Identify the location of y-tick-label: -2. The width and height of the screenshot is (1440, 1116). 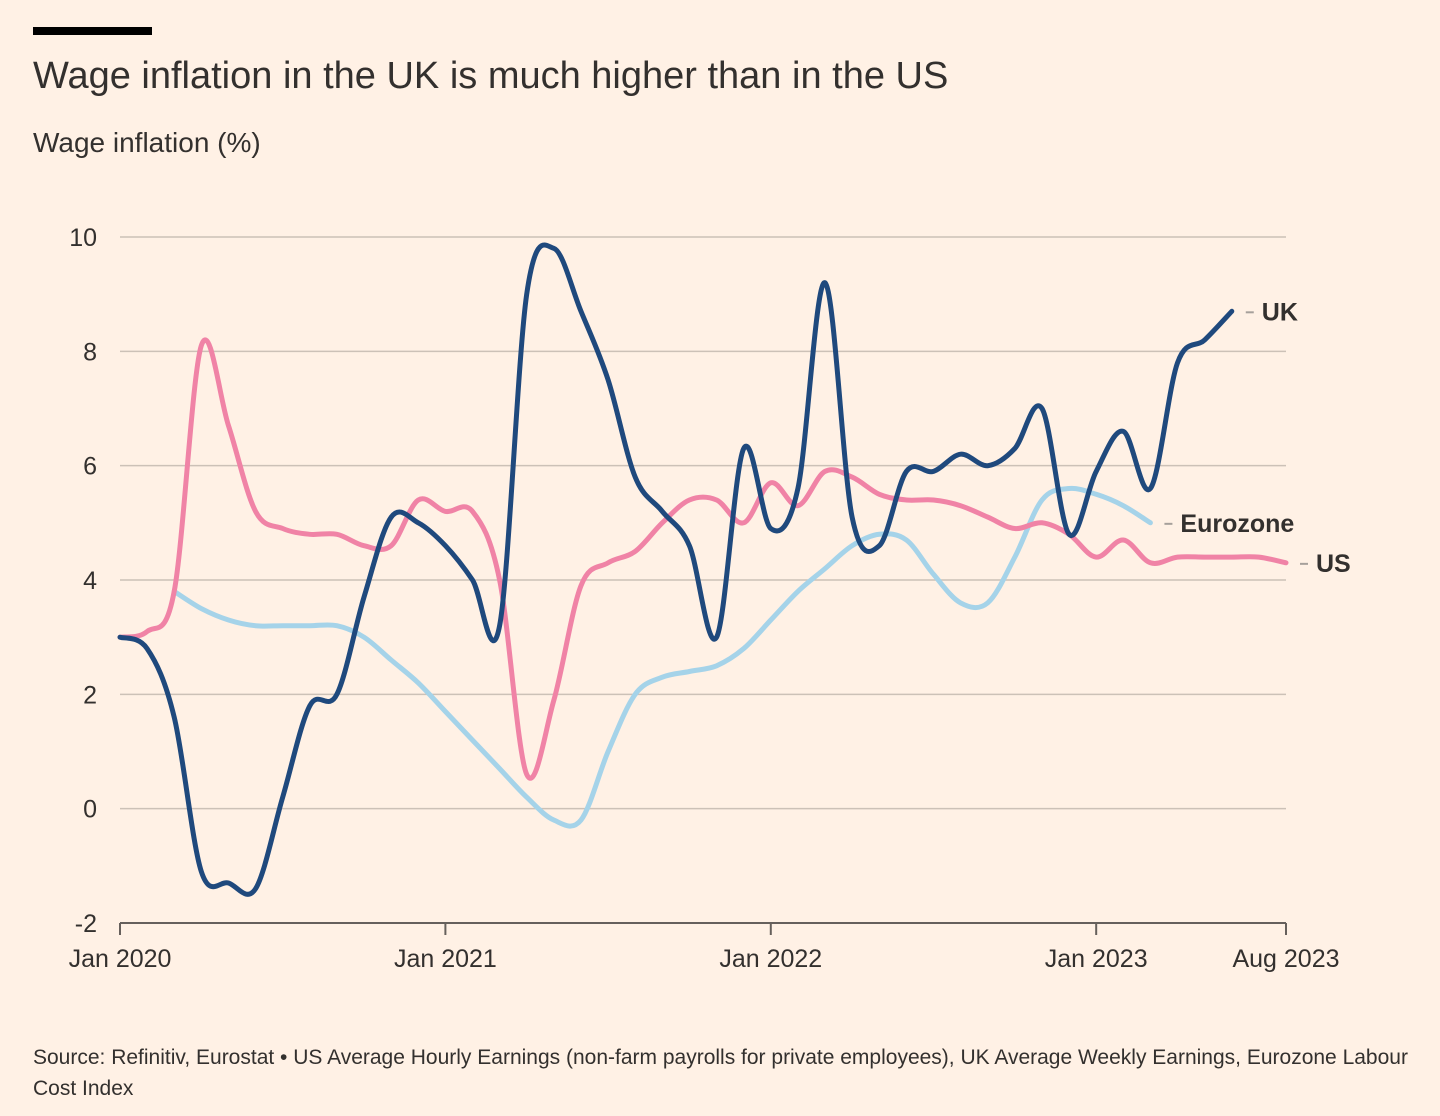
(86, 924).